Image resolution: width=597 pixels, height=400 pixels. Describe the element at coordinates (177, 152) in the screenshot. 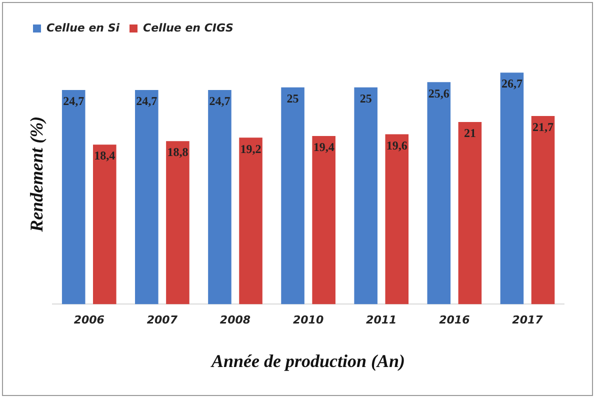

I see `data-label: 18,8` at that location.